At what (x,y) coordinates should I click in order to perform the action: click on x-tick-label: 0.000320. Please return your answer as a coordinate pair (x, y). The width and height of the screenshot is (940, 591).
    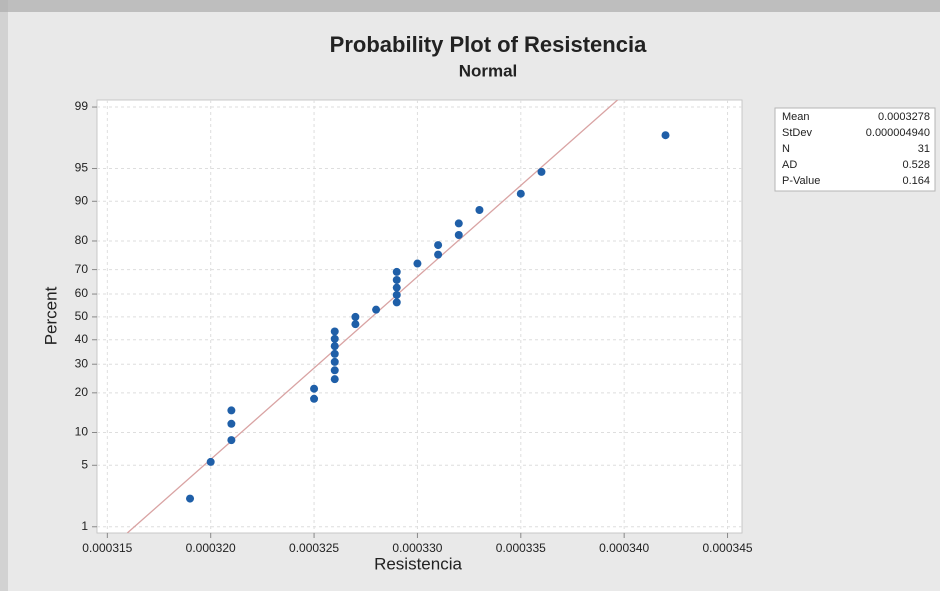
    Looking at the image, I should click on (211, 548).